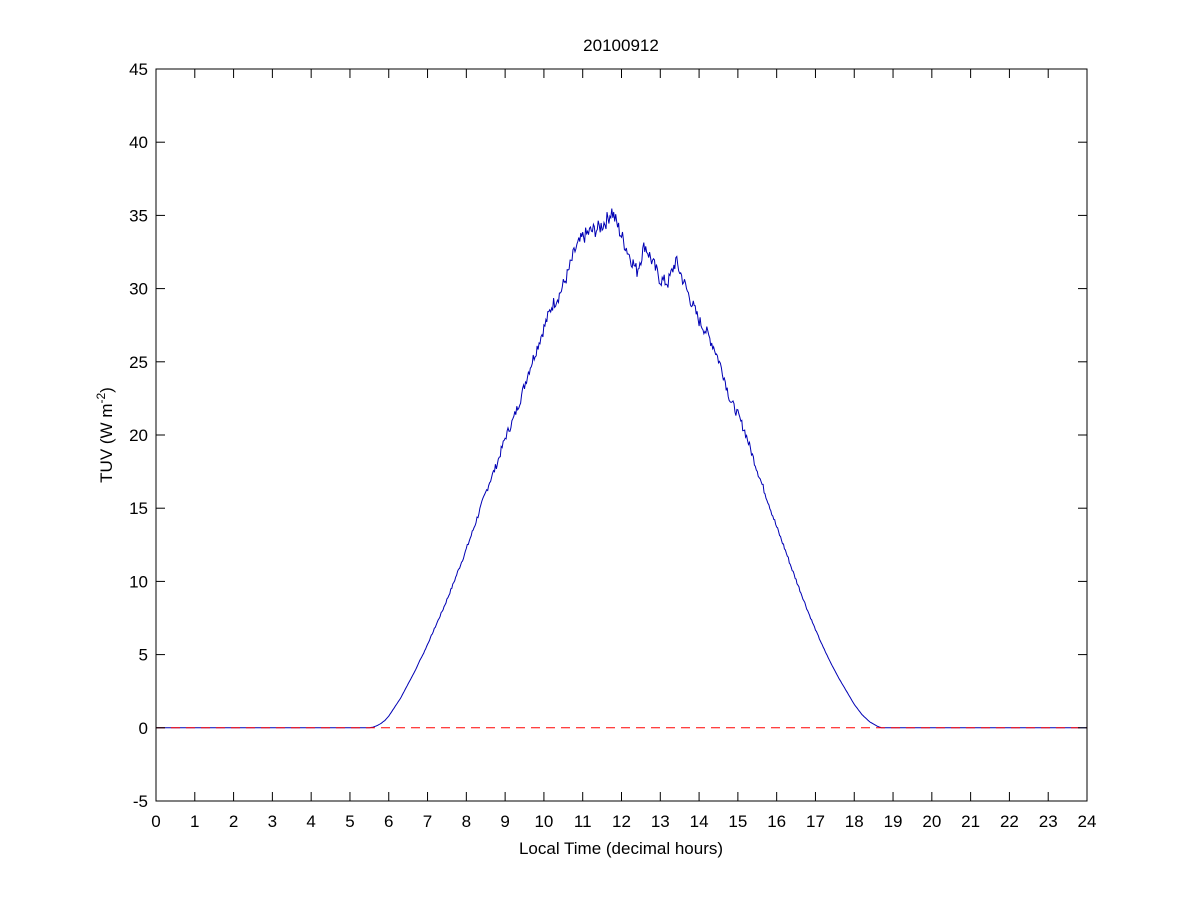  I want to click on x-tick-label: 10, so click(543, 821).